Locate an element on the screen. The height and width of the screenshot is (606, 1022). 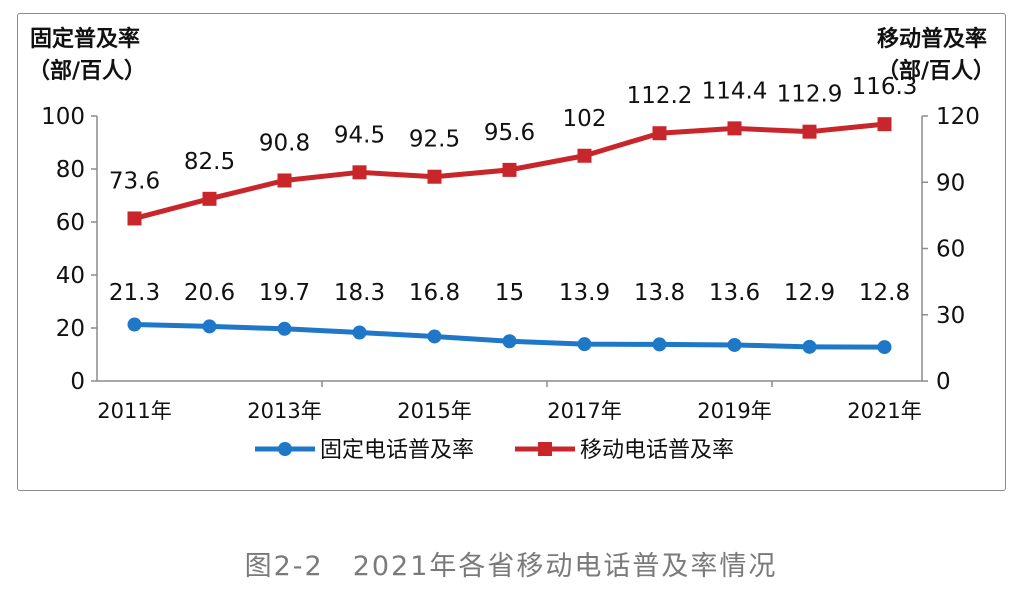
data-label: 12.9 is located at coordinates (809, 293).